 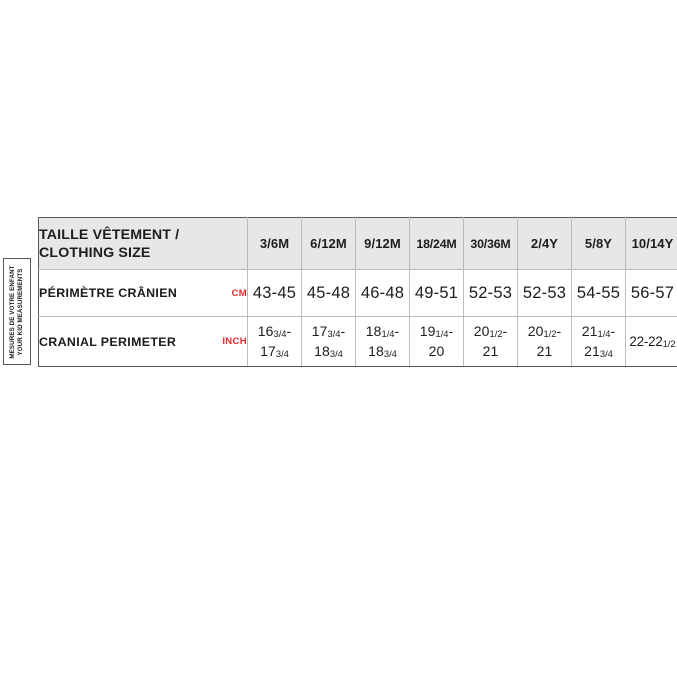 I want to click on inch-value-6-12m: 173/4- 183/4, so click(x=328, y=341).